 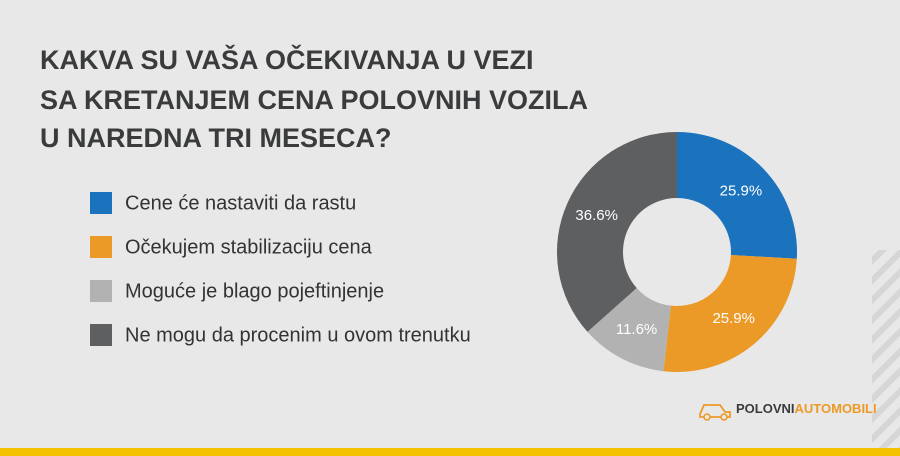 I want to click on bottom-bar, so click(x=450, y=452).